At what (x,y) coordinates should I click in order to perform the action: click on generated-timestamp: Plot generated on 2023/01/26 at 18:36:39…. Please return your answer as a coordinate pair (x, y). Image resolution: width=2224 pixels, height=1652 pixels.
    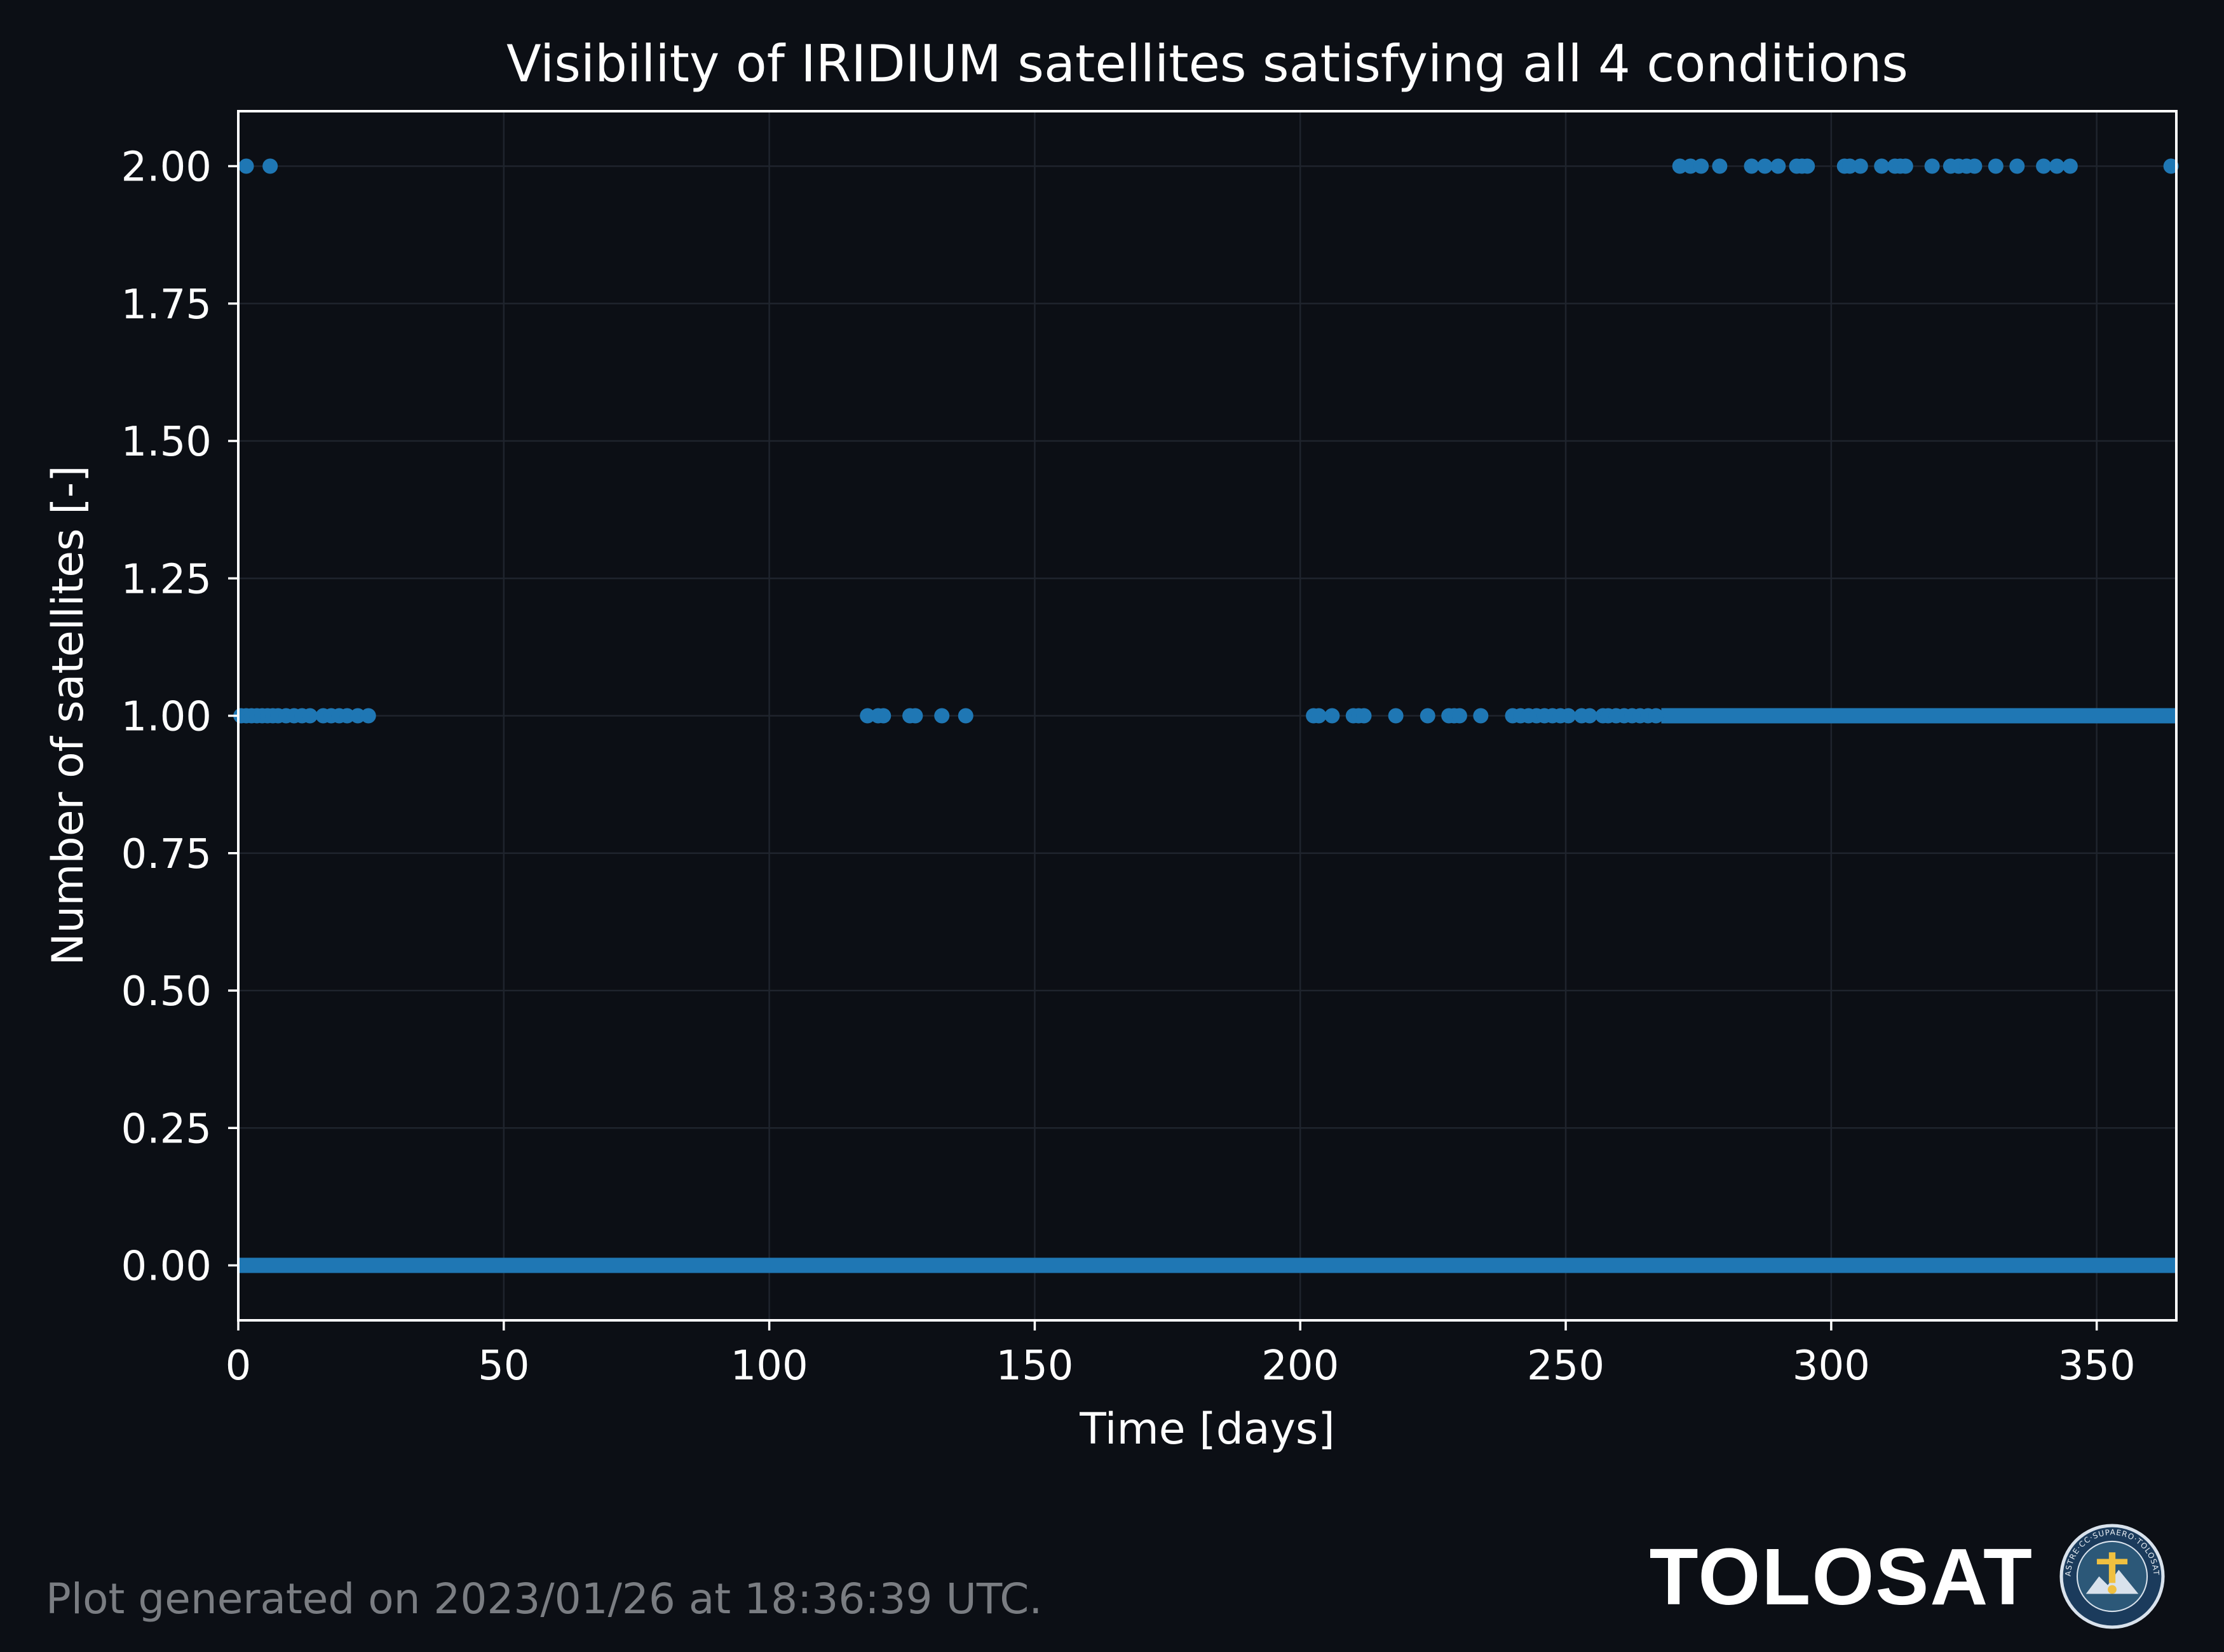
    Looking at the image, I should click on (544, 1599).